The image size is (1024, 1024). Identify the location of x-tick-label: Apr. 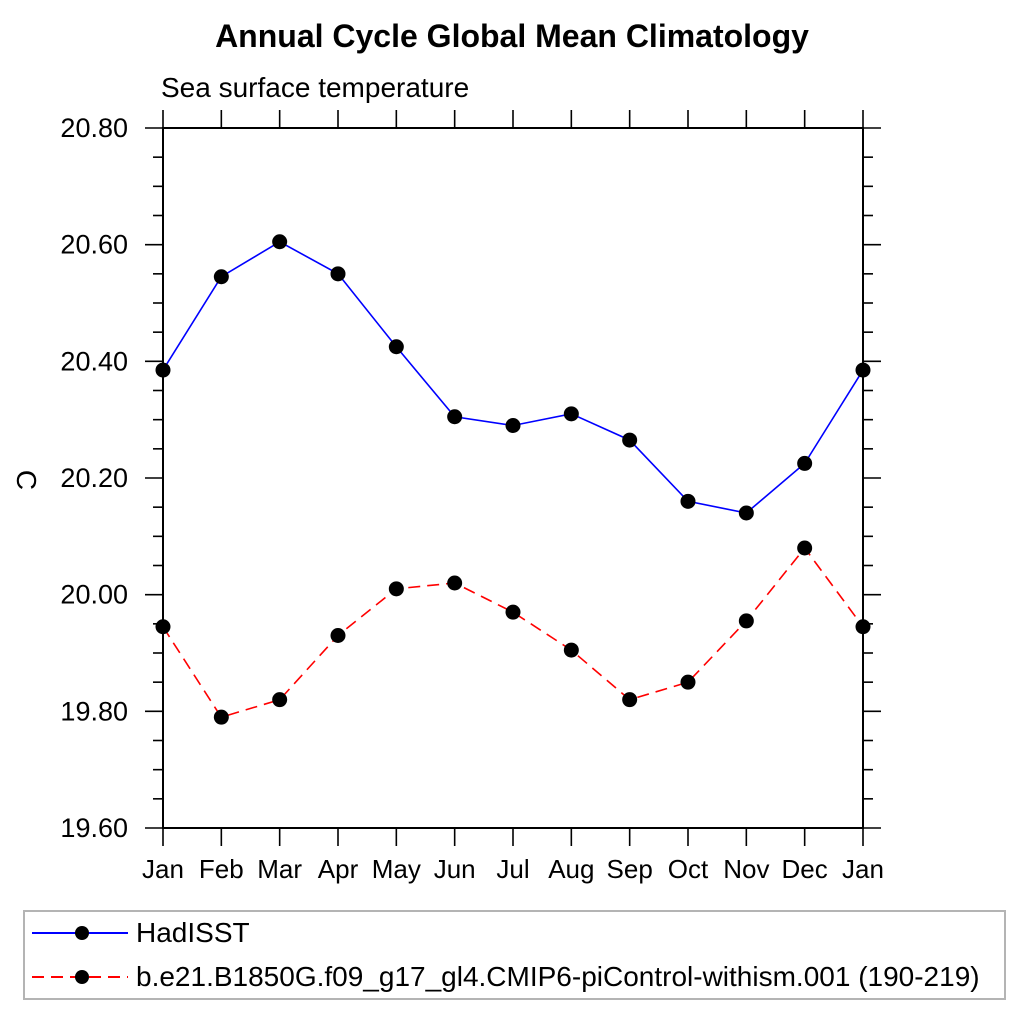
(338, 869).